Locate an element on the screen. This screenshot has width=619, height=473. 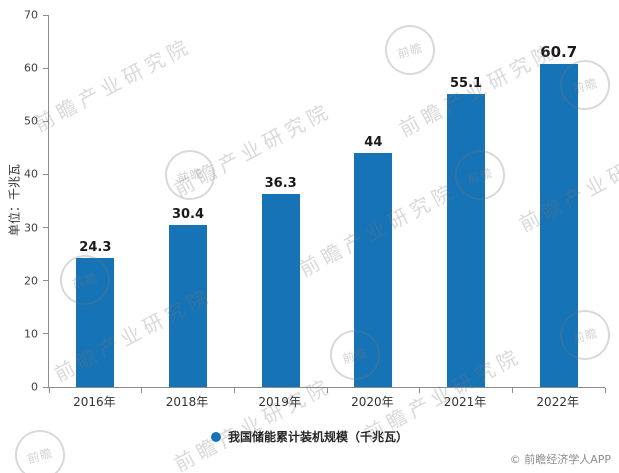
x-axis-labels: 2016年 2018年 2019年 2020年 2021年 2022年 is located at coordinates (326, 401).